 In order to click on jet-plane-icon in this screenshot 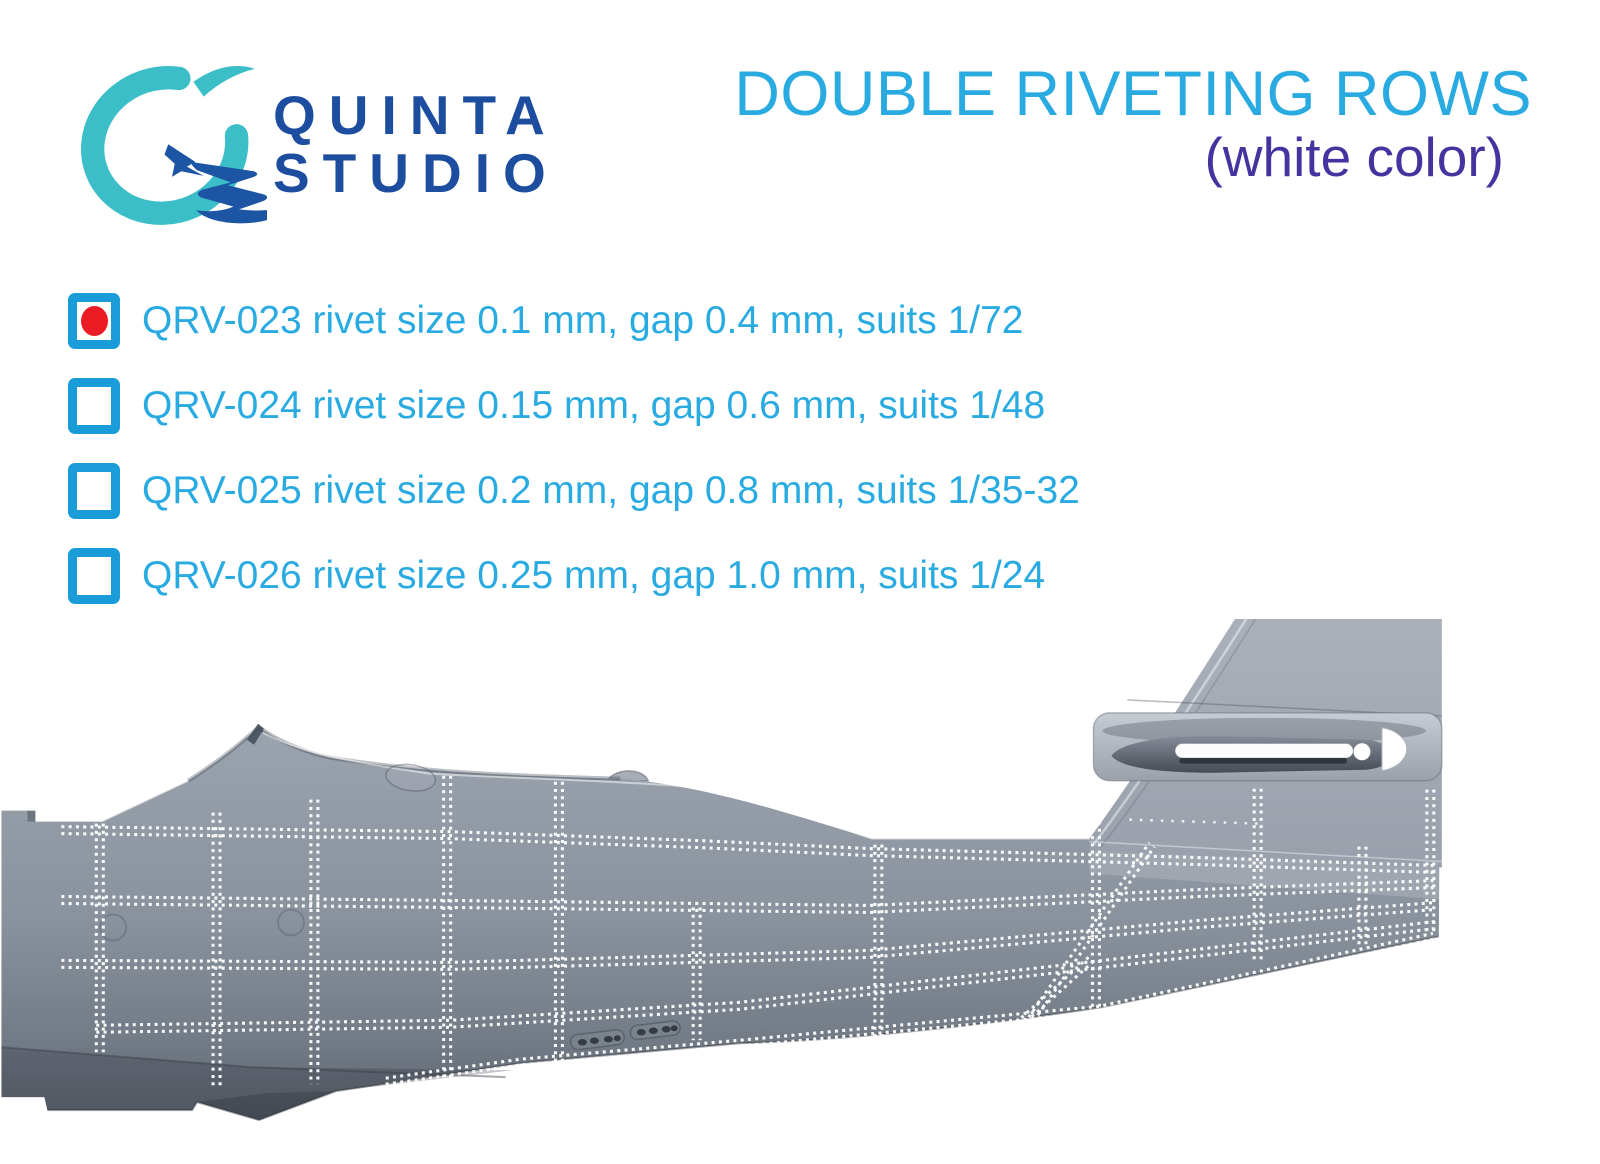, I will do `click(184, 160)`.